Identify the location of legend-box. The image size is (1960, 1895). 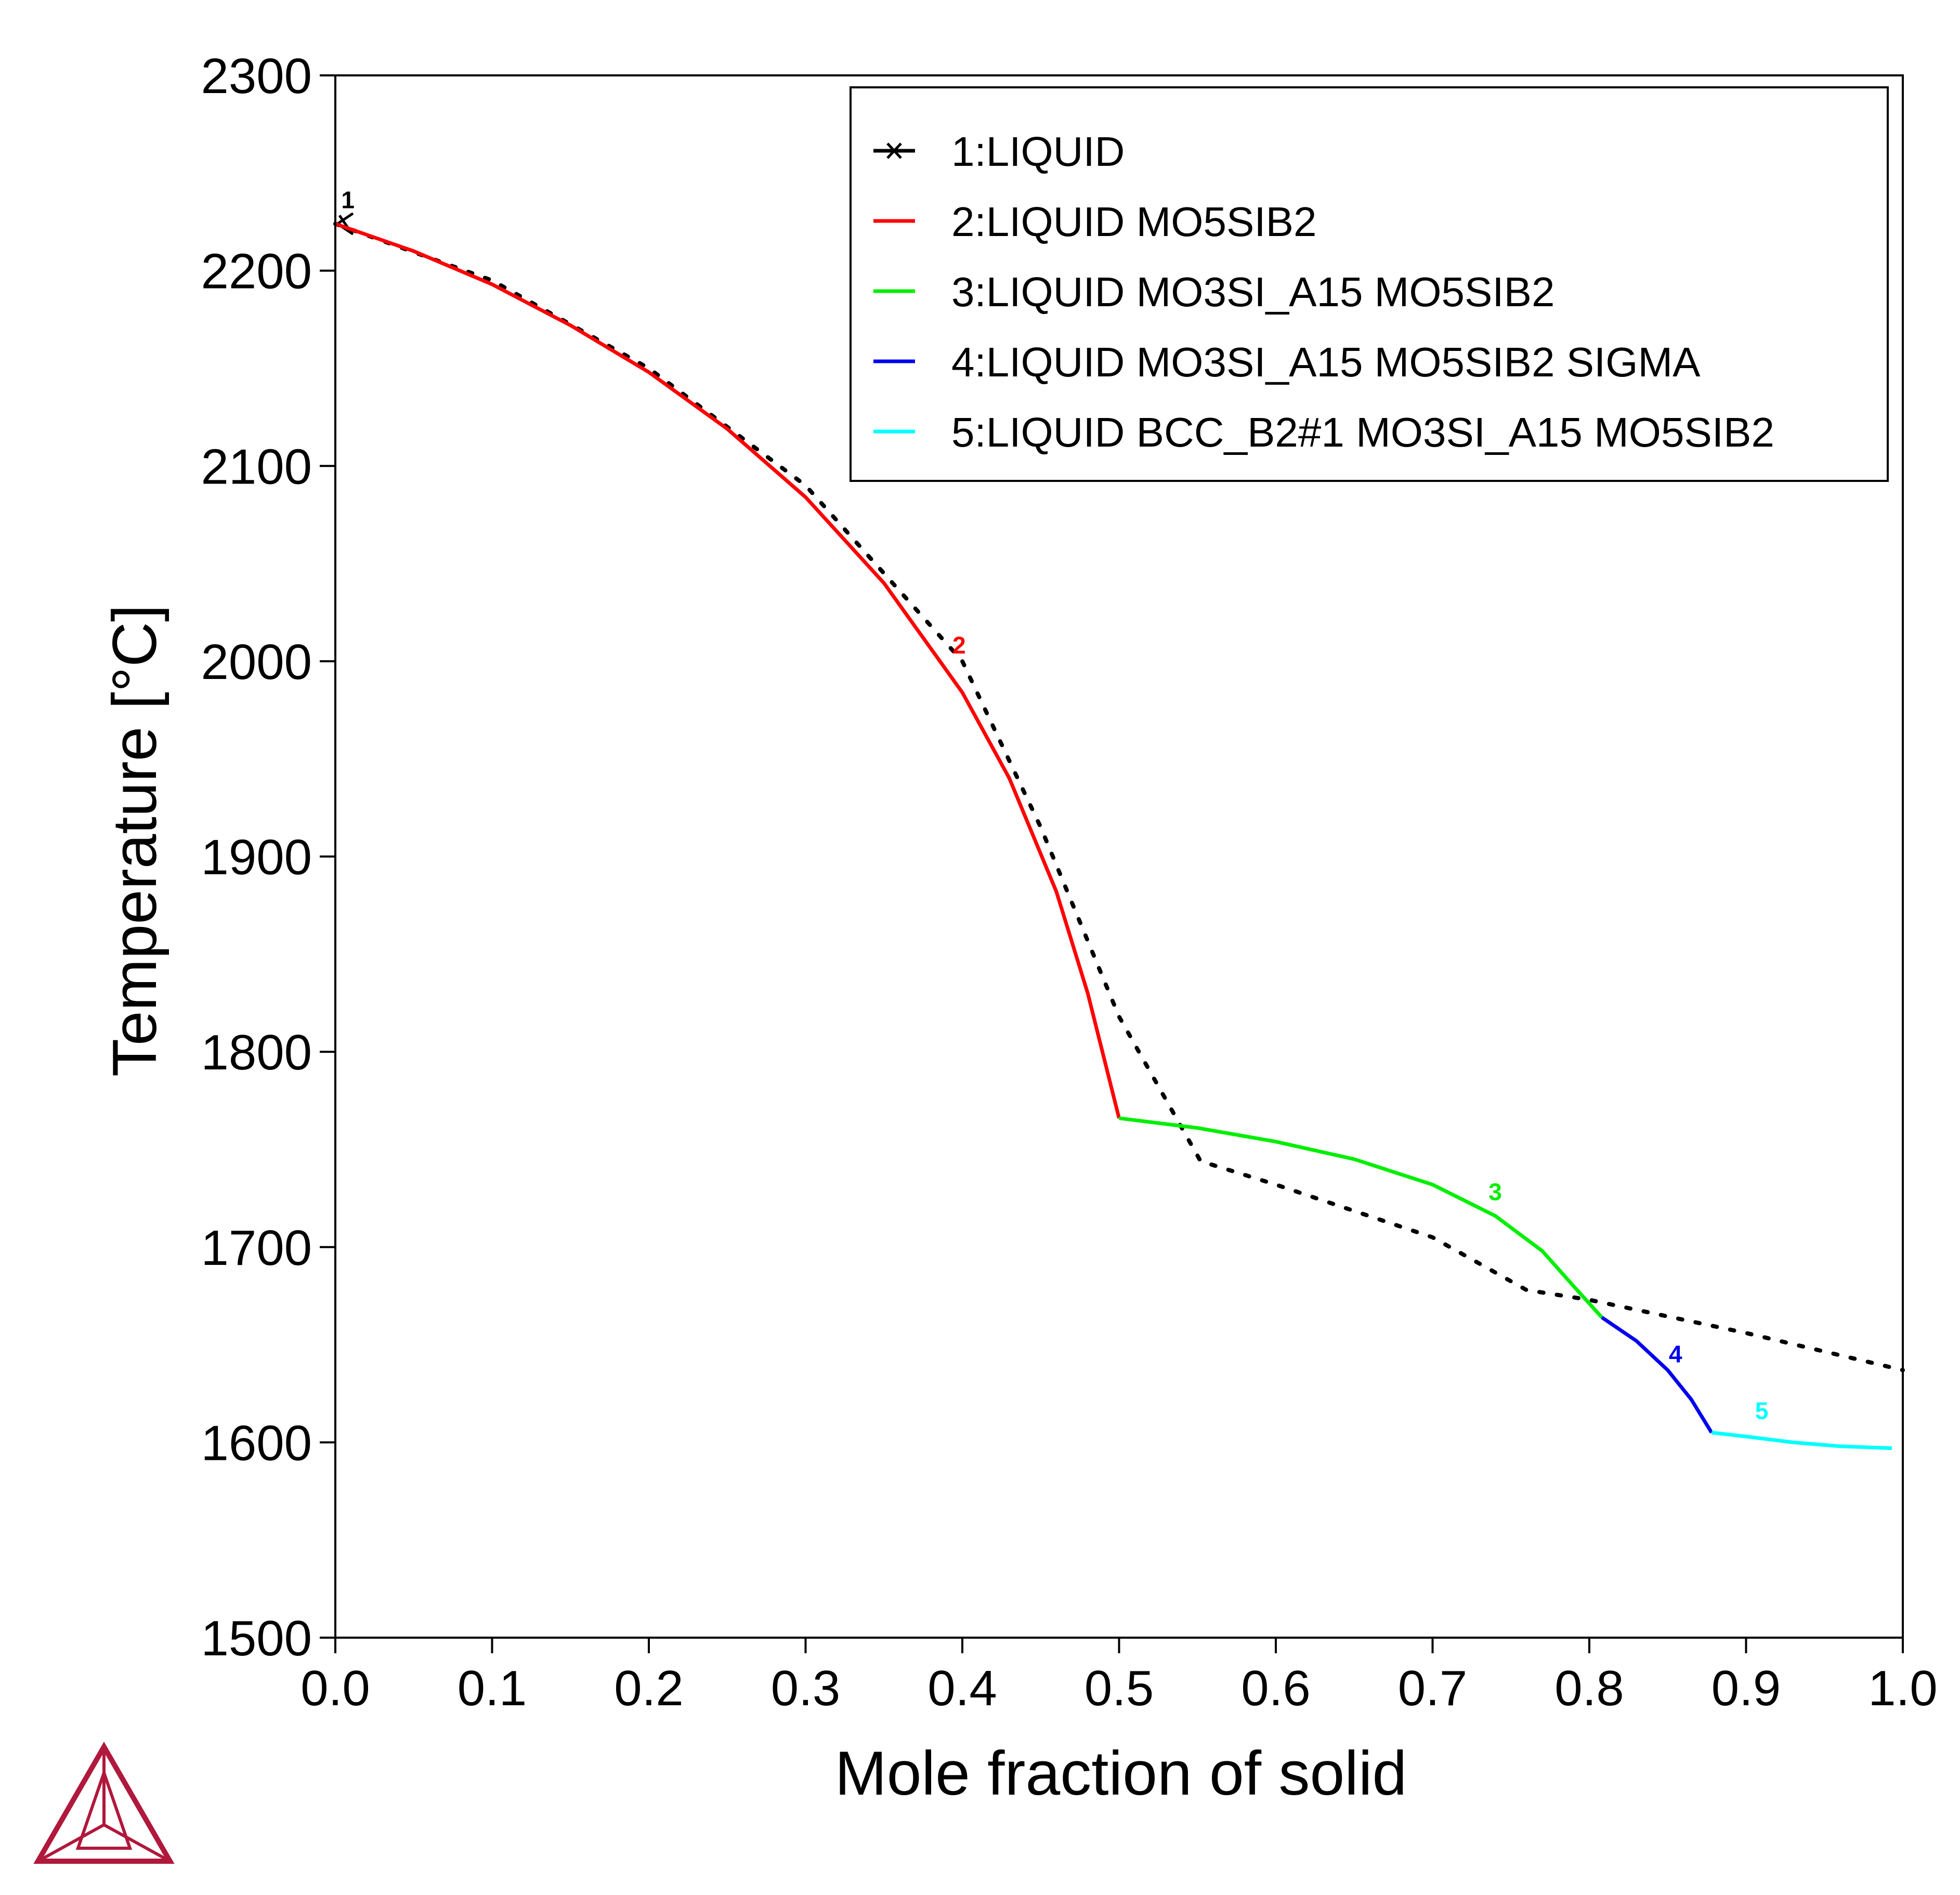
(1369, 284).